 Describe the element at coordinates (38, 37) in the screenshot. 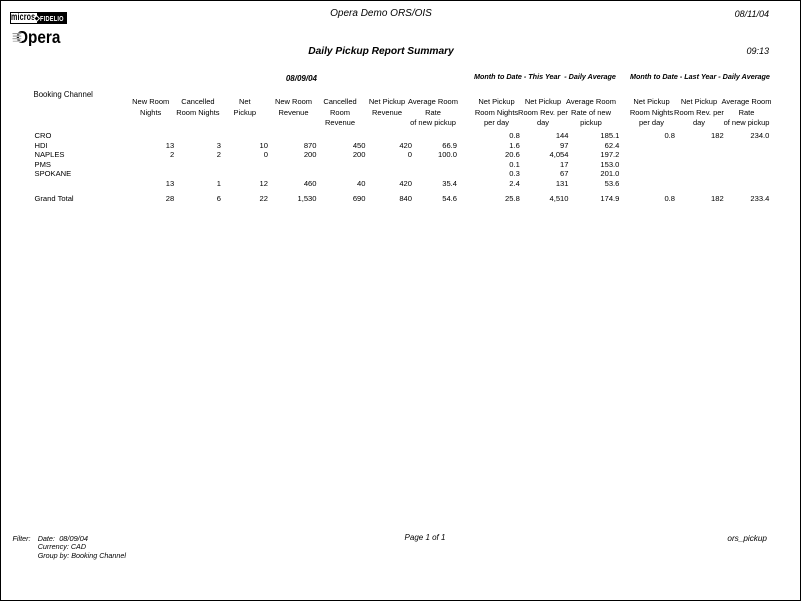

I see `svg-text: Opera` at that location.